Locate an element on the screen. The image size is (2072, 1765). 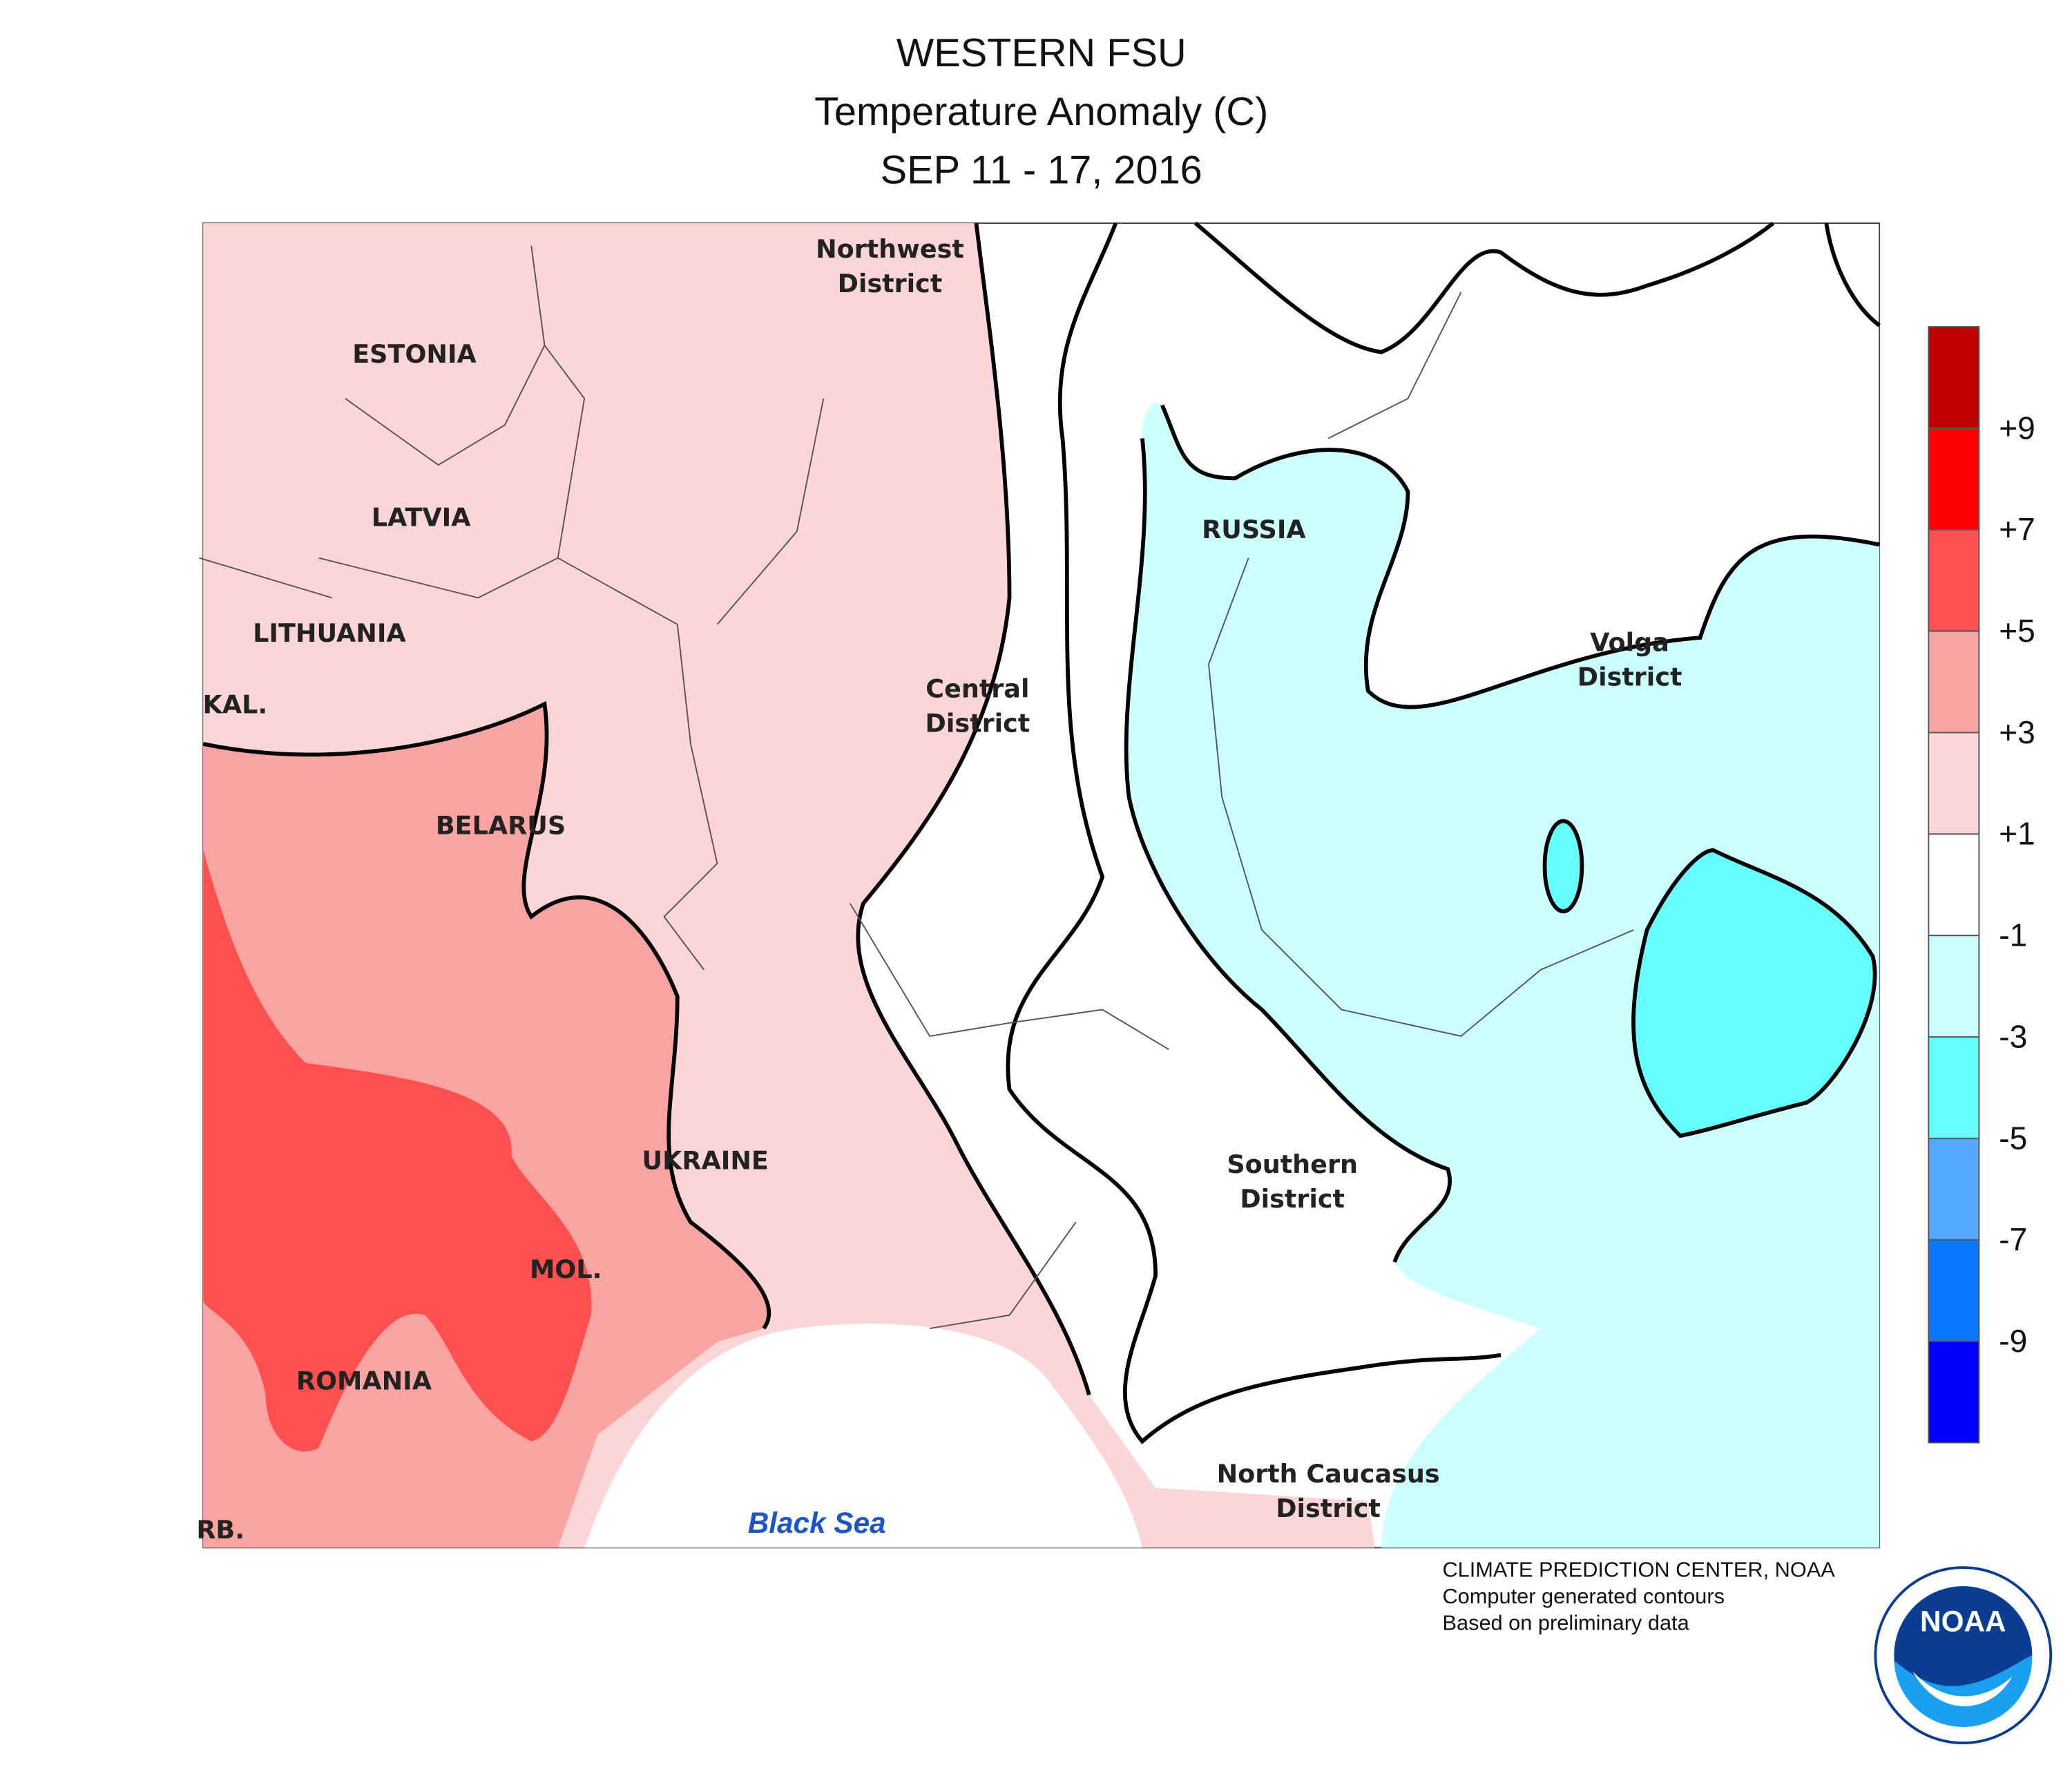
legend-label: +7 is located at coordinates (2017, 529).